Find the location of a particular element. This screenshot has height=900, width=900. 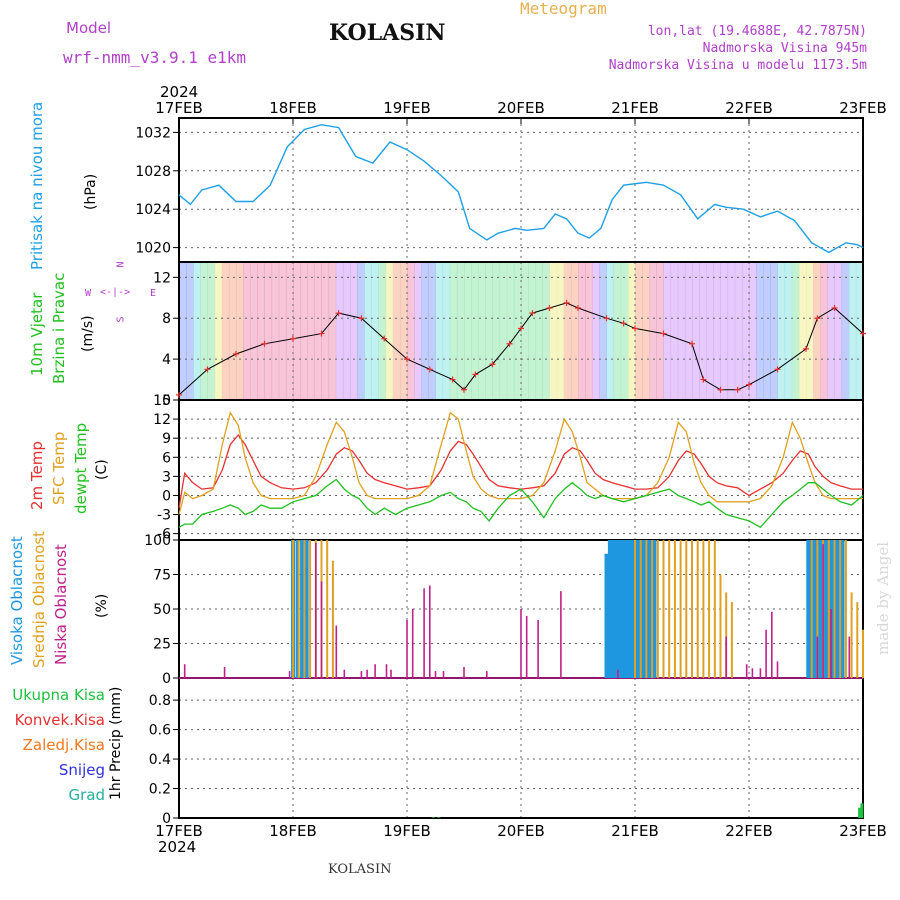

x-tick-label-bottom: 23FEB is located at coordinates (862, 831).